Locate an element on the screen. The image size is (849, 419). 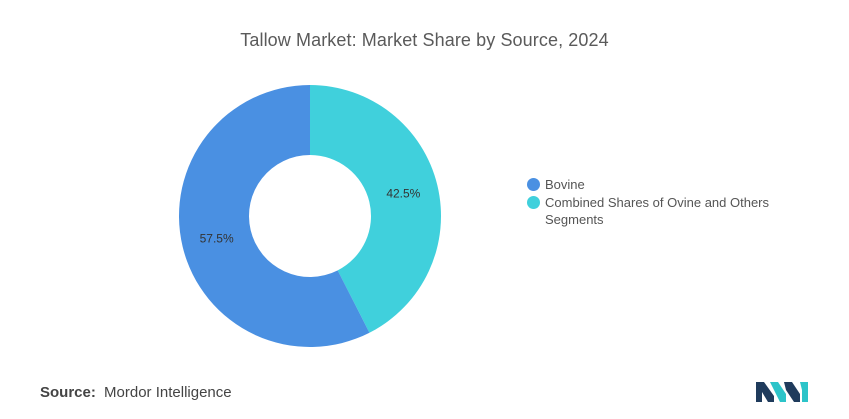
legend-item-bovine: Bovine is located at coordinates (672, 184).